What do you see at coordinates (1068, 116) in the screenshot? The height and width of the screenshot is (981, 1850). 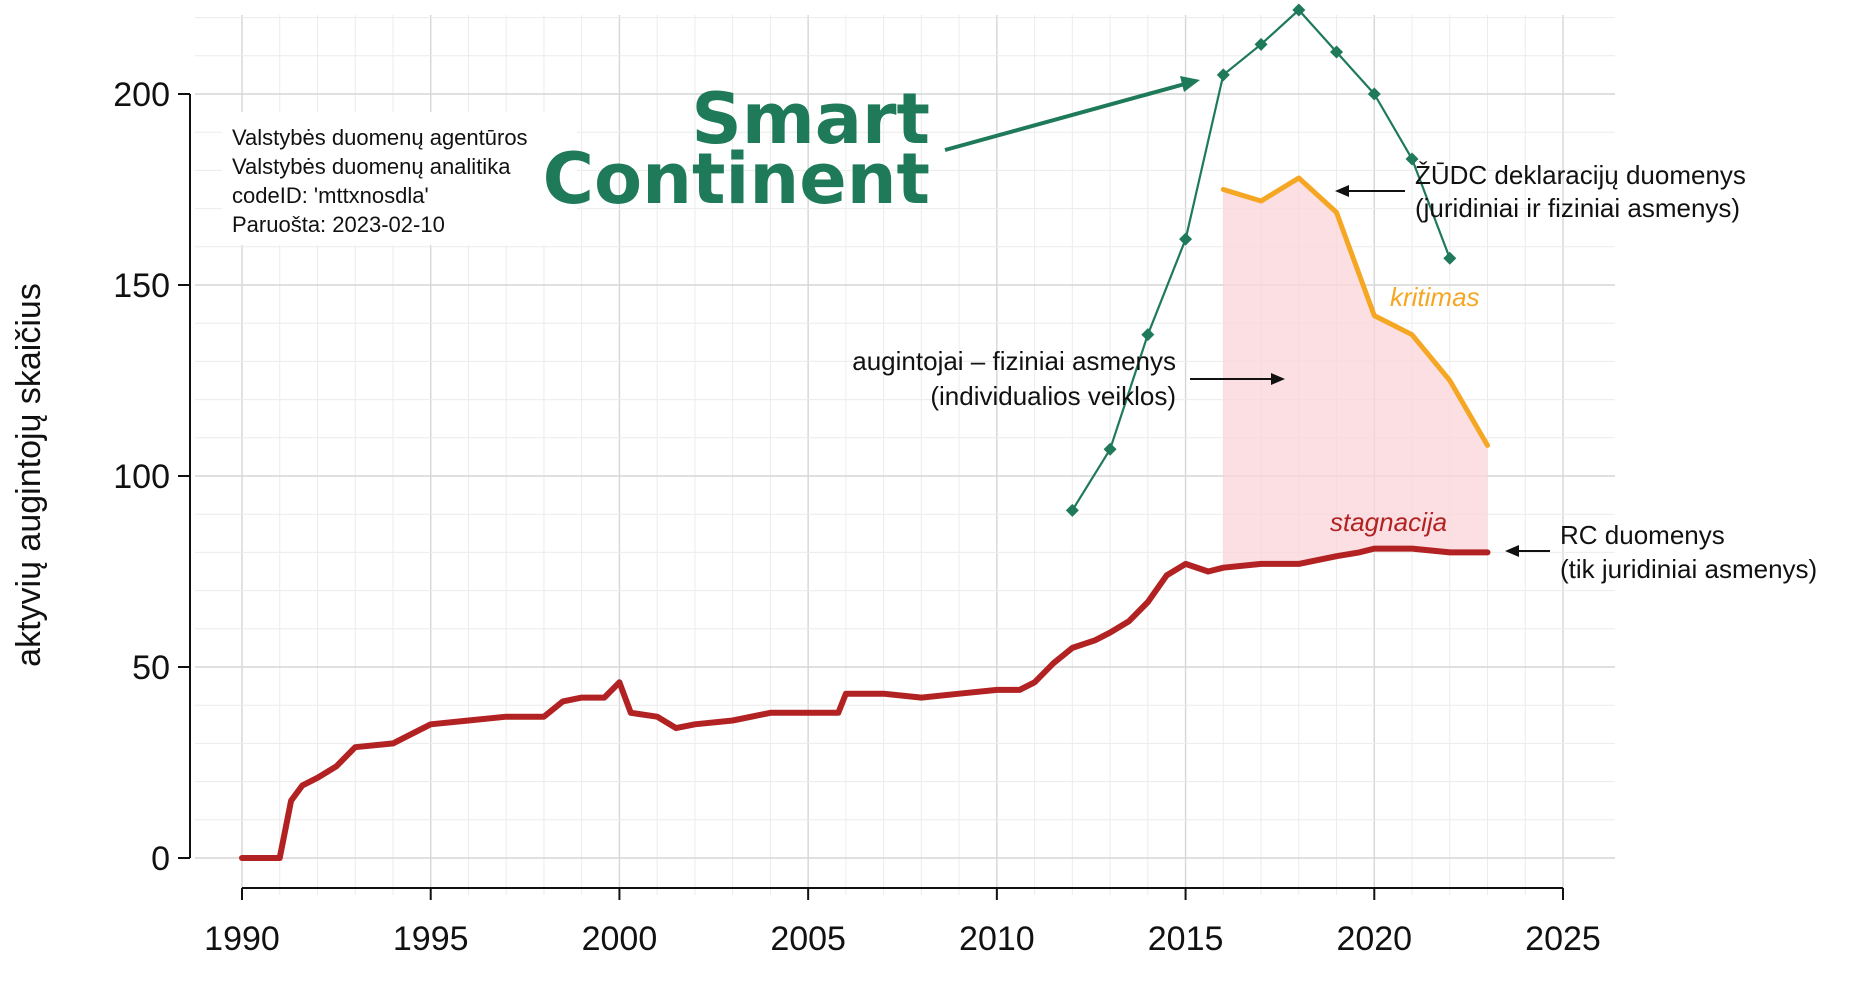 I see `logo-arrow-line` at bounding box center [1068, 116].